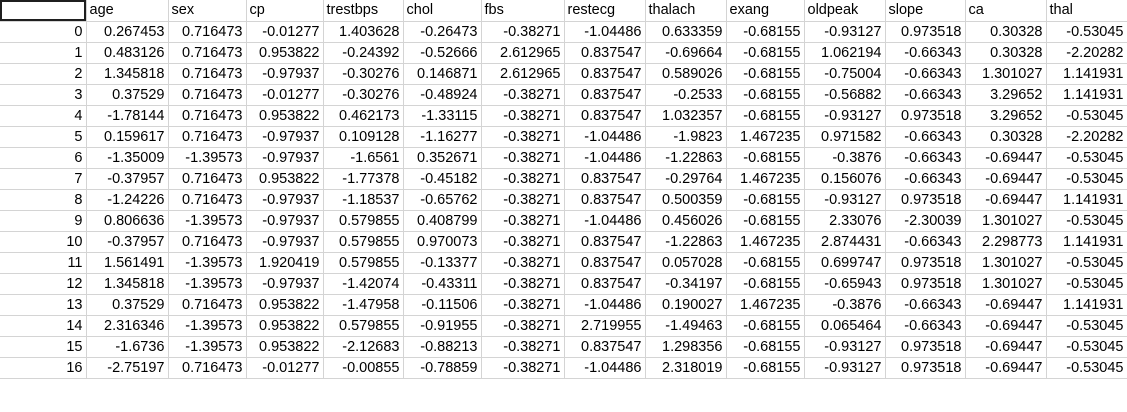 The image size is (1127, 412). What do you see at coordinates (686, 116) in the screenshot?
I see `data-cell: 1.032357` at bounding box center [686, 116].